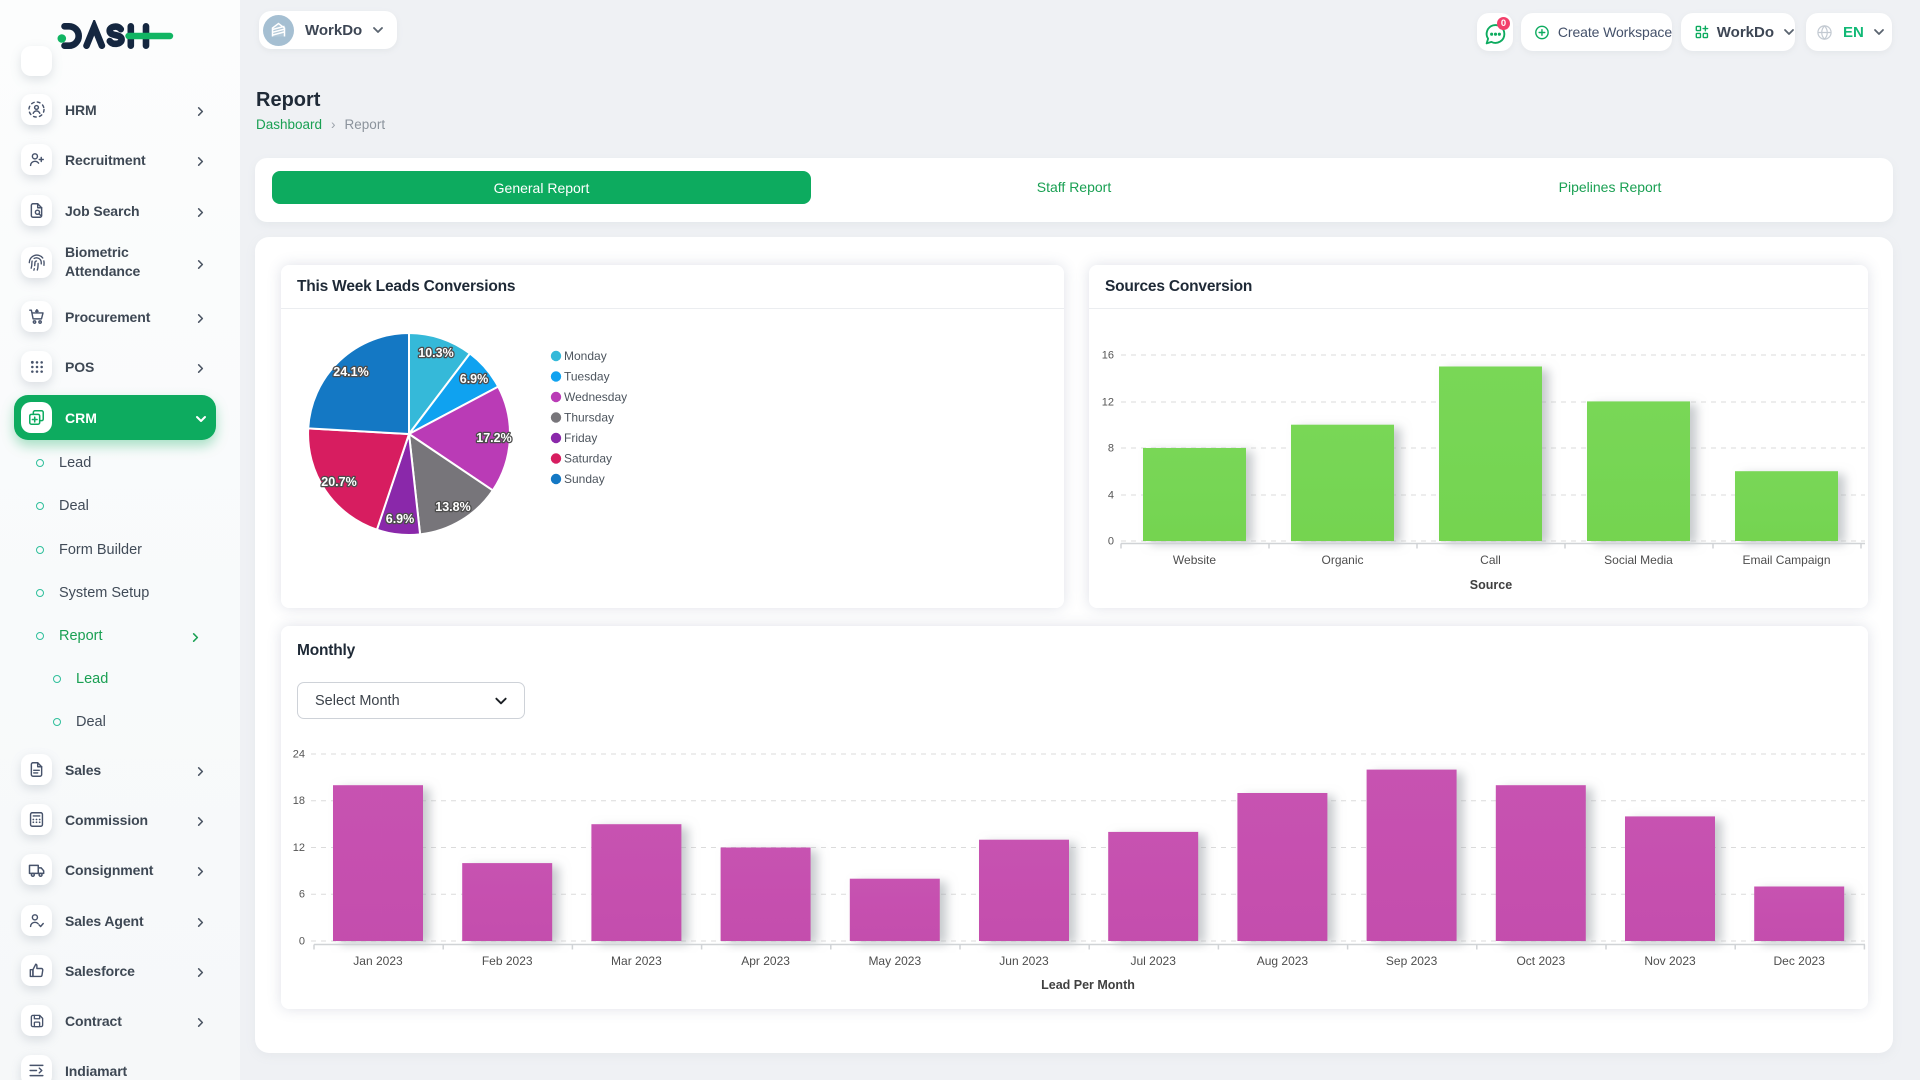 Image resolution: width=1920 pixels, height=1080 pixels. What do you see at coordinates (1412, 961) in the screenshot?
I see `svg-text: Sep 2023` at bounding box center [1412, 961].